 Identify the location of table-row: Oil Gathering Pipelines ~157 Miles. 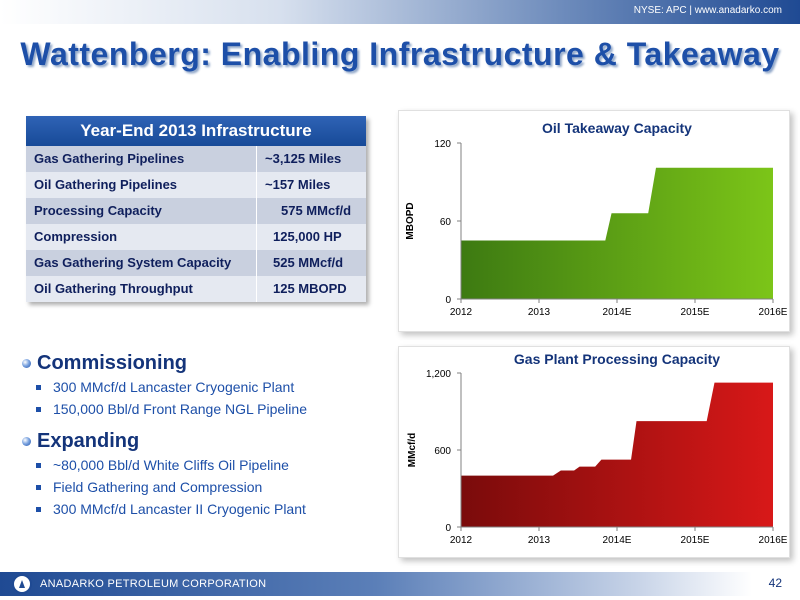
(196, 185).